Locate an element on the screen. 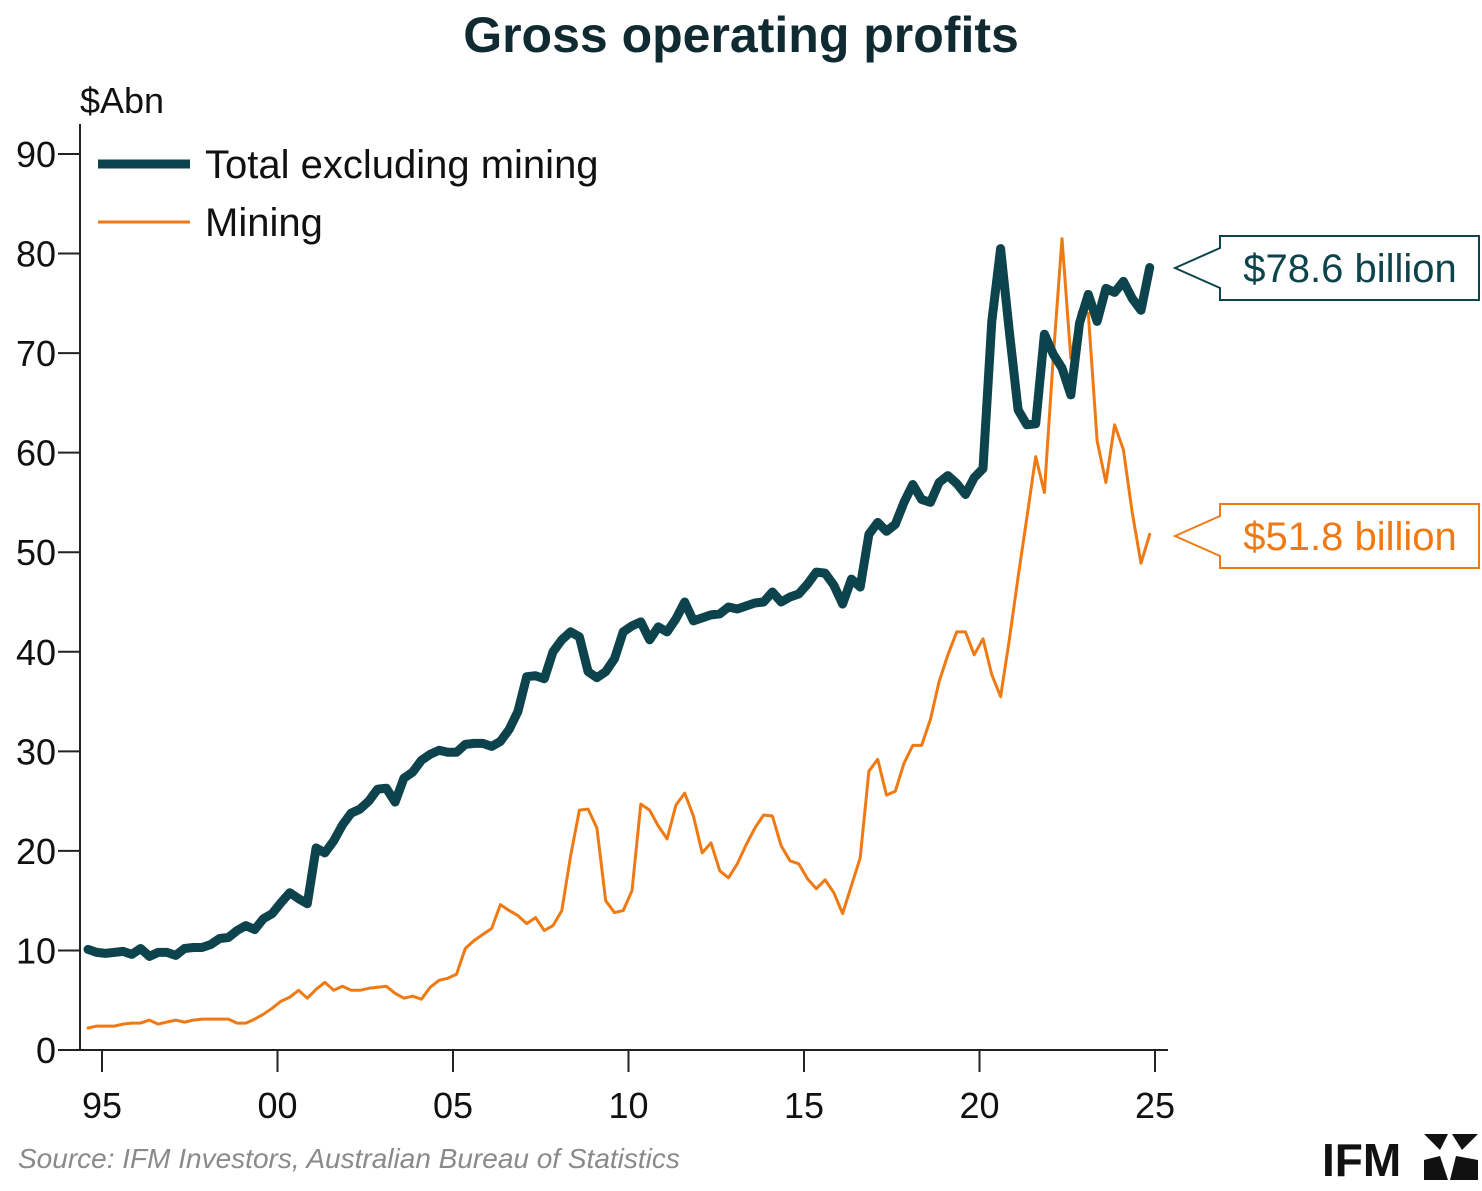 The height and width of the screenshot is (1191, 1482). callout-label-total: $78.6 billion is located at coordinates (1350, 269).